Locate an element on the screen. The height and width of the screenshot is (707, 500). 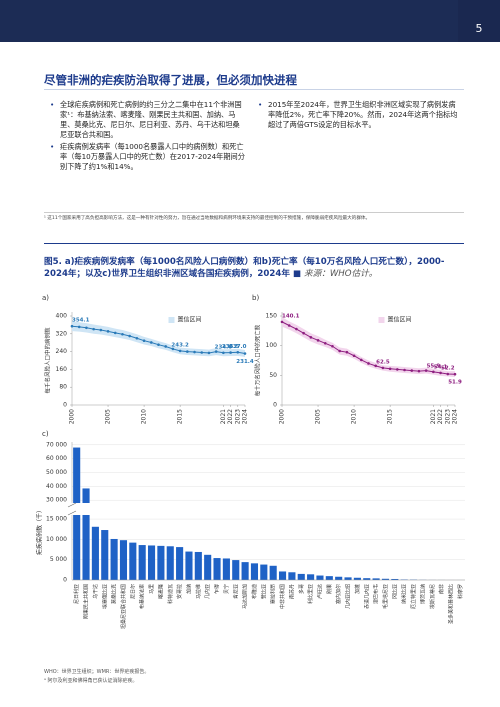
y-tick-label: 40 000 is located at coordinates (56, 486).